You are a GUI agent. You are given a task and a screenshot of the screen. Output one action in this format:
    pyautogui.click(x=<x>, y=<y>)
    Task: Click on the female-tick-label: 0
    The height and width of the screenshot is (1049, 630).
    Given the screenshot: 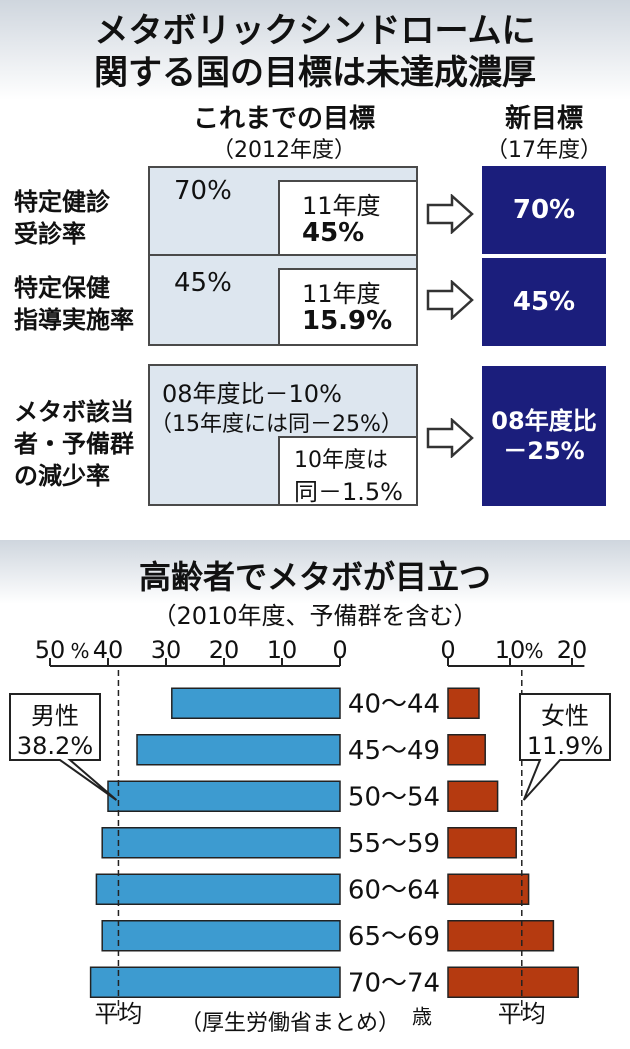 What is the action you would take?
    pyautogui.click(x=447, y=650)
    